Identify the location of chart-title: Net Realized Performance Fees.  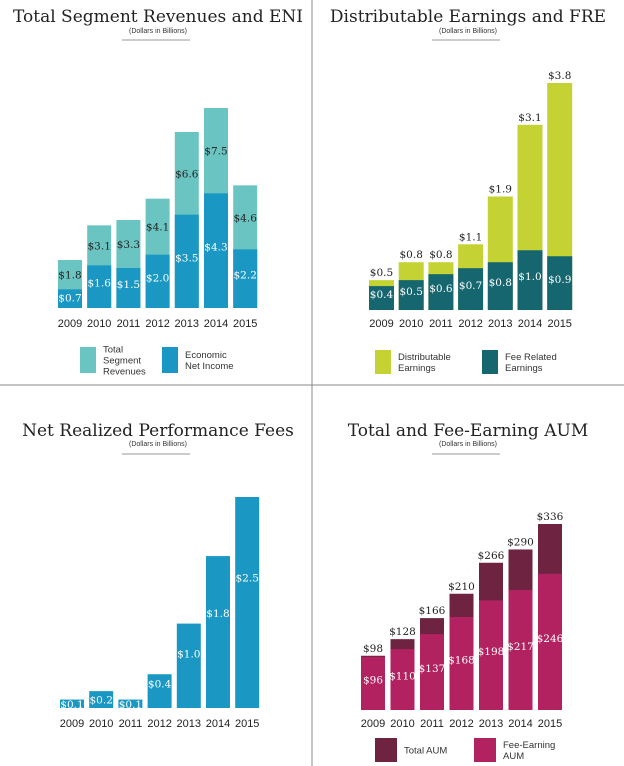
(158, 431).